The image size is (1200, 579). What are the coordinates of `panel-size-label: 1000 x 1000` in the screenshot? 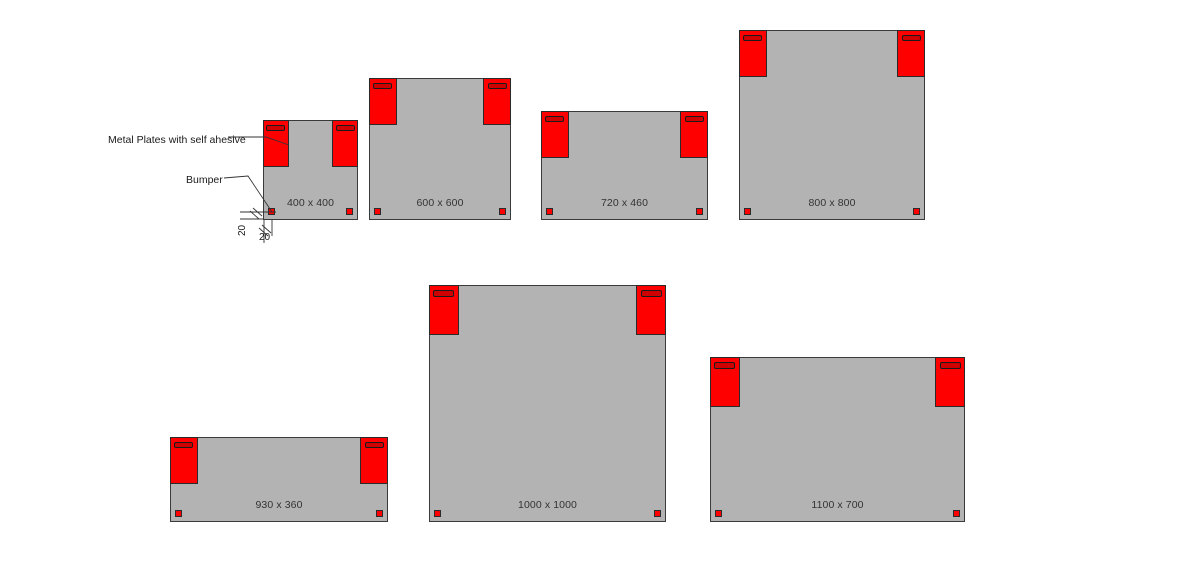 It's located at (547, 505).